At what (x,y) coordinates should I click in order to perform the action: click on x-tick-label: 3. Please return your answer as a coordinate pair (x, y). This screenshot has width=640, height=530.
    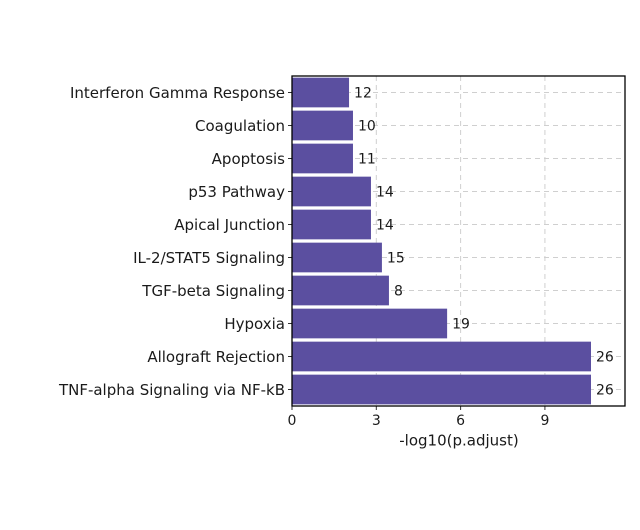
    Looking at the image, I should click on (376, 421).